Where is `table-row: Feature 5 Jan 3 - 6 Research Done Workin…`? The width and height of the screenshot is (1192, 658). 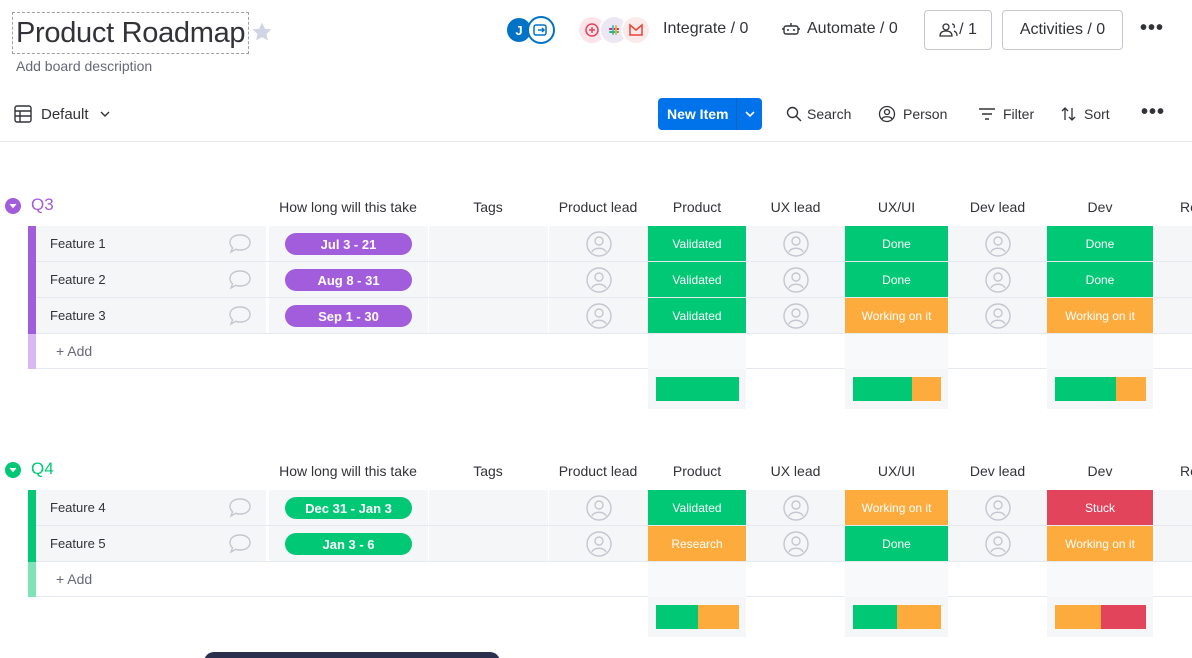
table-row: Feature 5 Jan 3 - 6 Research Done Workin… is located at coordinates (610, 544).